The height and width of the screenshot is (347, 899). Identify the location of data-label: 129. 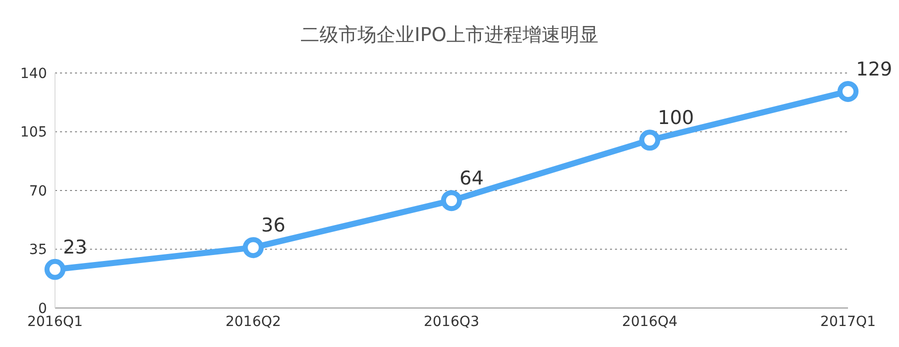
(874, 69).